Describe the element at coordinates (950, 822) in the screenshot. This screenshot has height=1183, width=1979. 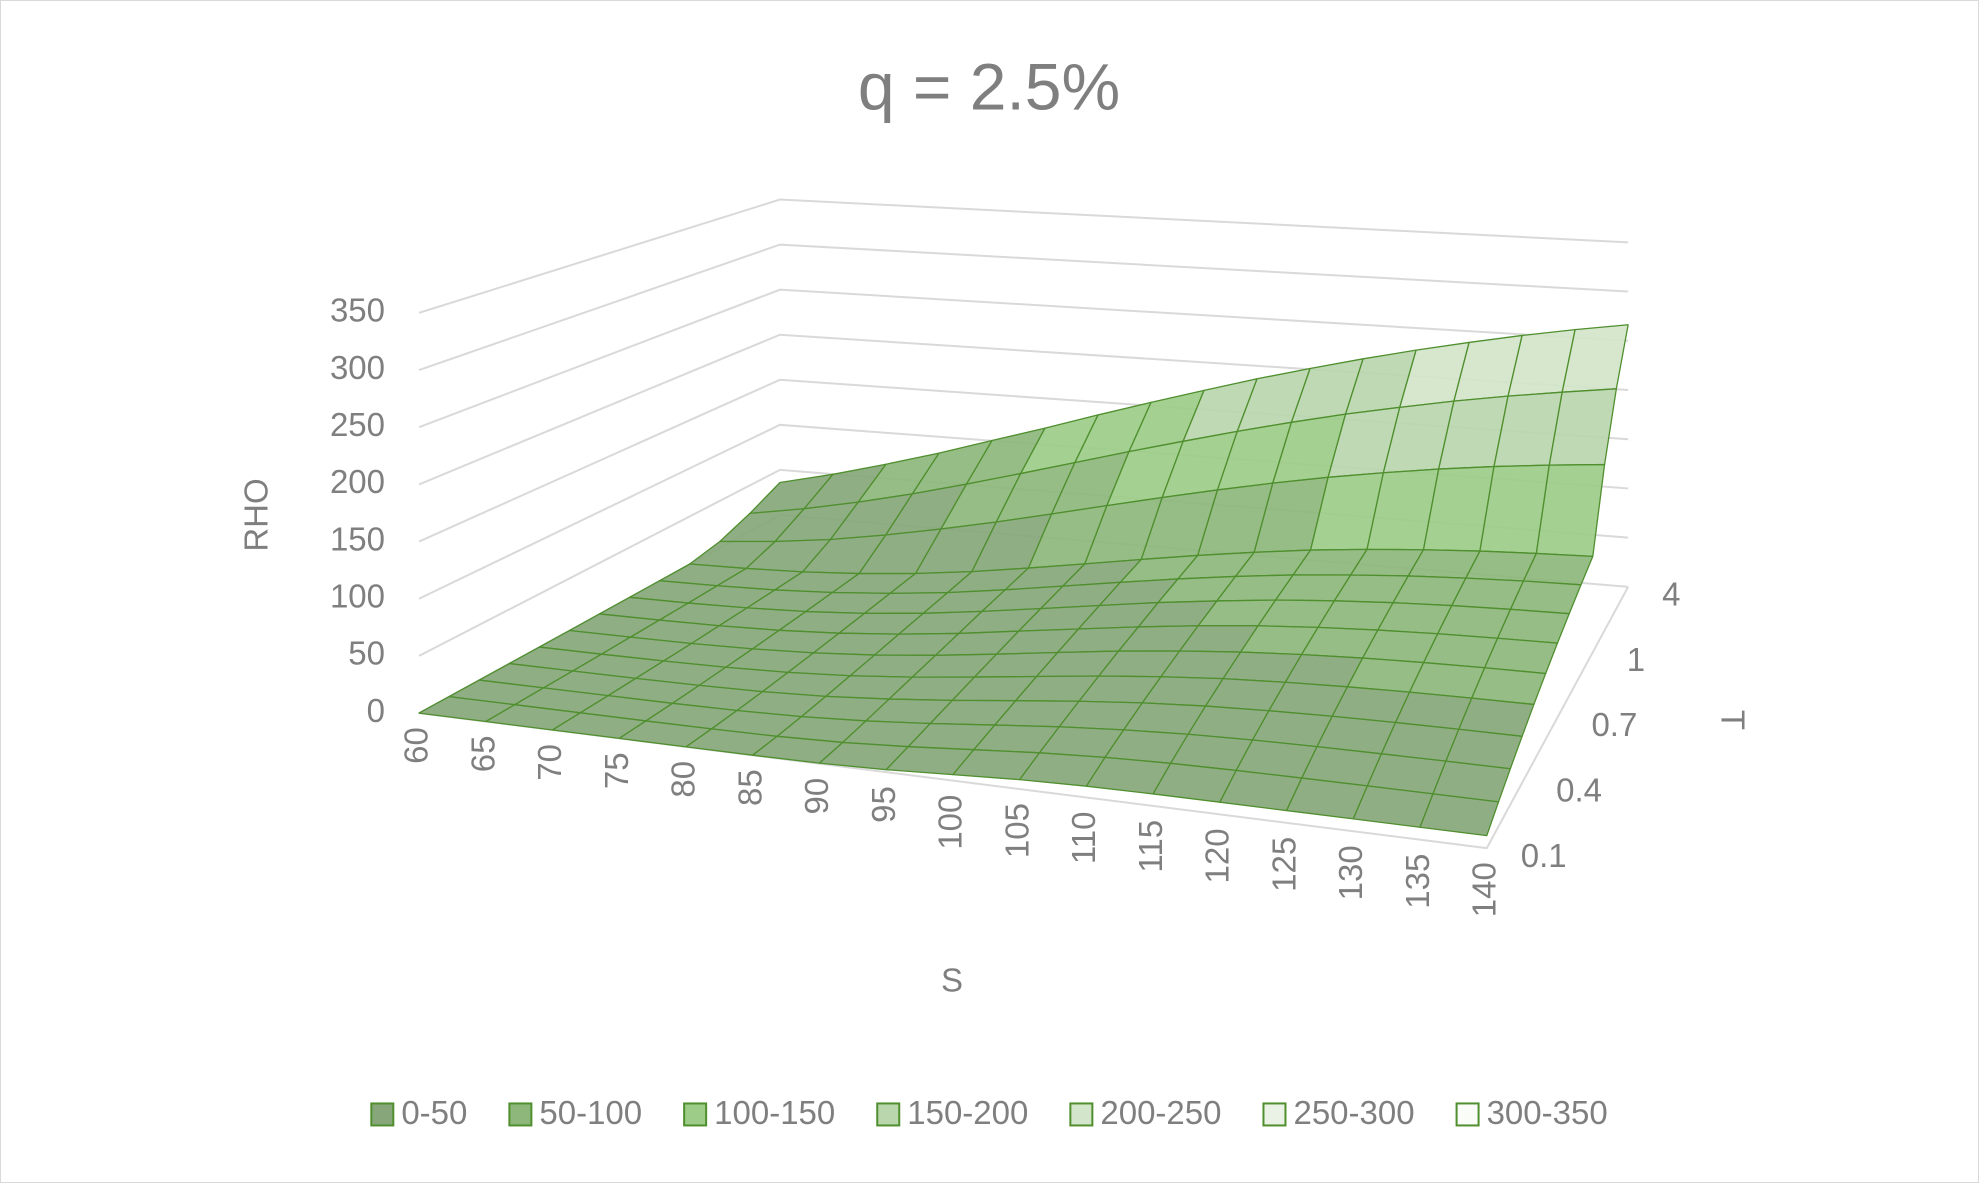
I see `x-tick-label: 100` at that location.